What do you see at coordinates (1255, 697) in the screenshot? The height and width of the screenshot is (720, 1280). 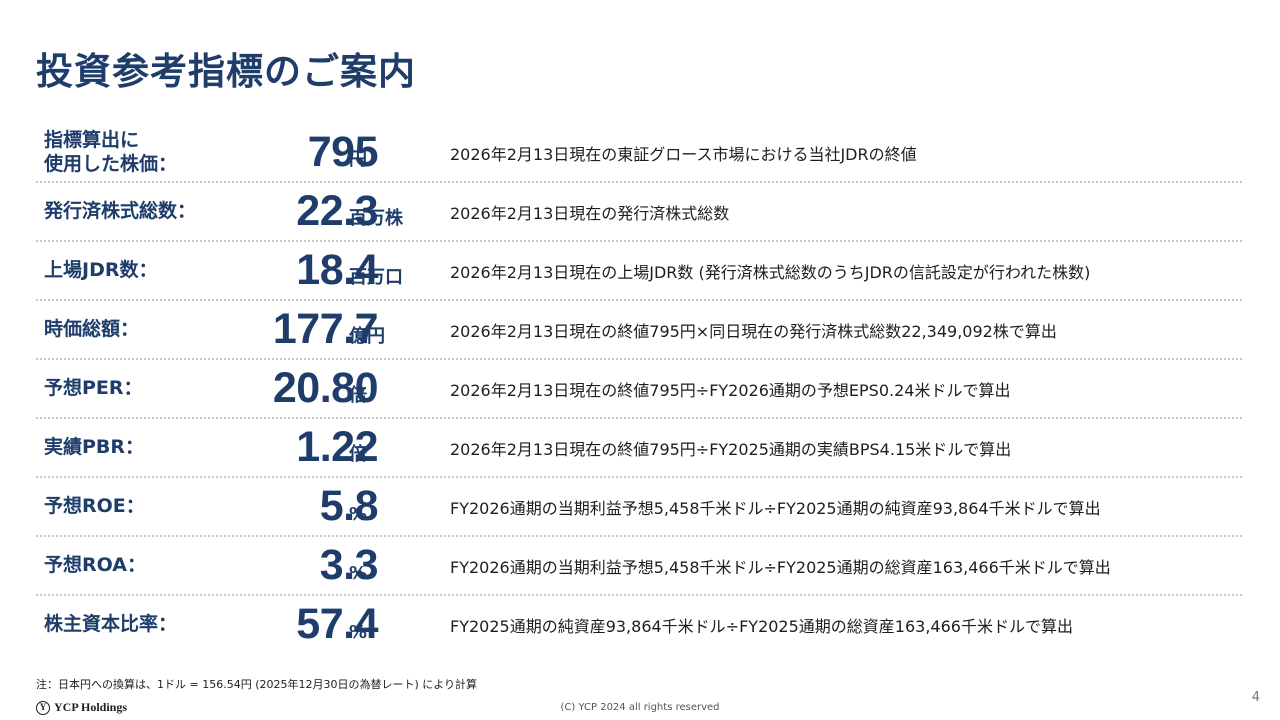 I see `page-number: 4` at bounding box center [1255, 697].